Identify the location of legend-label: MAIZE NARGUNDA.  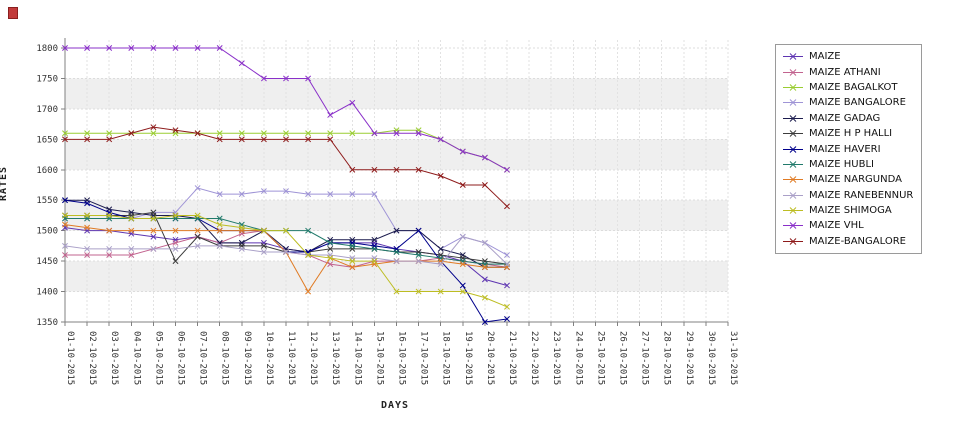
(855, 180).